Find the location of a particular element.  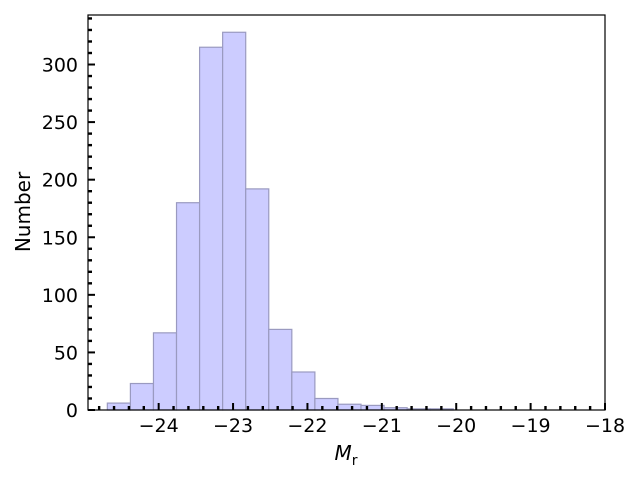

y-tick-label: 200 is located at coordinates (60, 181).